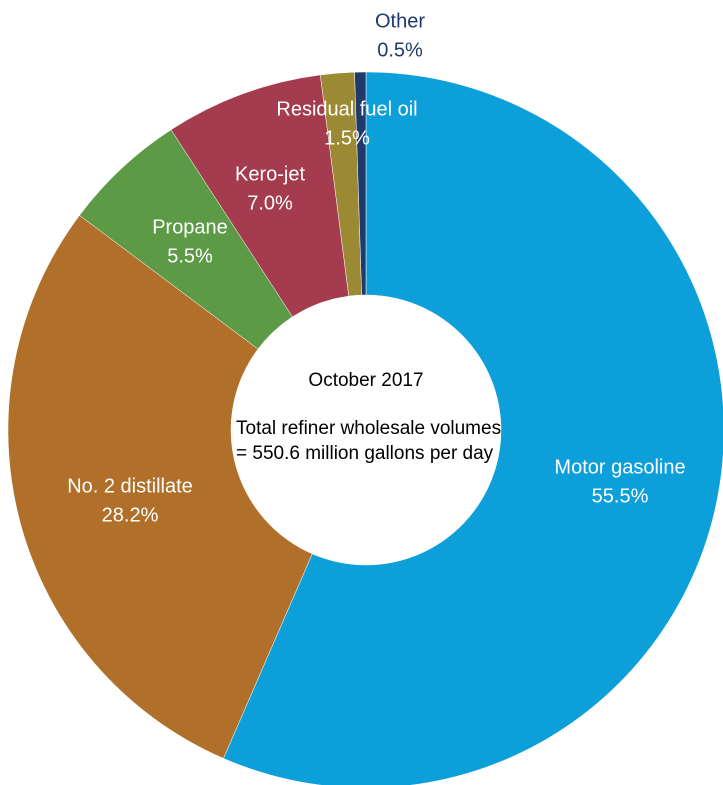  I want to click on slice, so click(360, 183).